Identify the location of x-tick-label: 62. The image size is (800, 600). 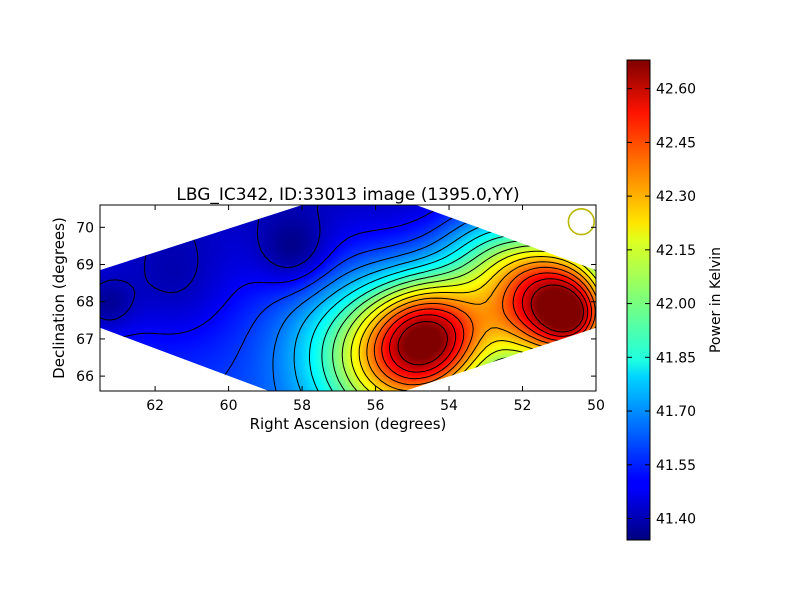
(155, 406).